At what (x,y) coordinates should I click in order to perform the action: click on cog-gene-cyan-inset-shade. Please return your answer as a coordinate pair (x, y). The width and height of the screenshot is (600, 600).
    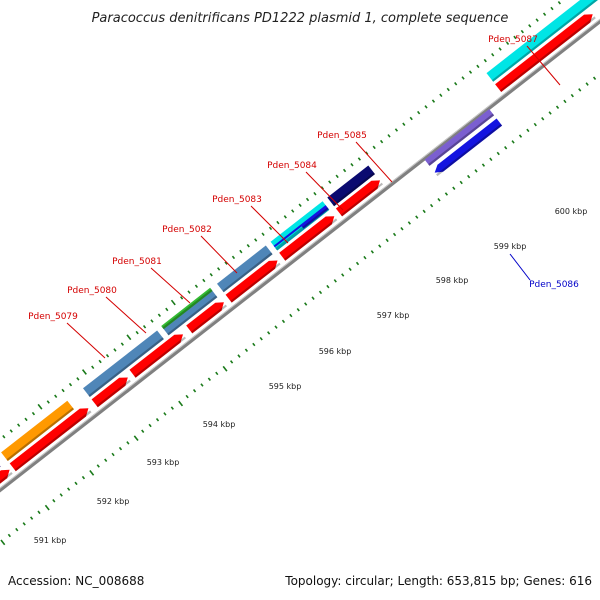
    Looking at the image, I should click on (289, 238).